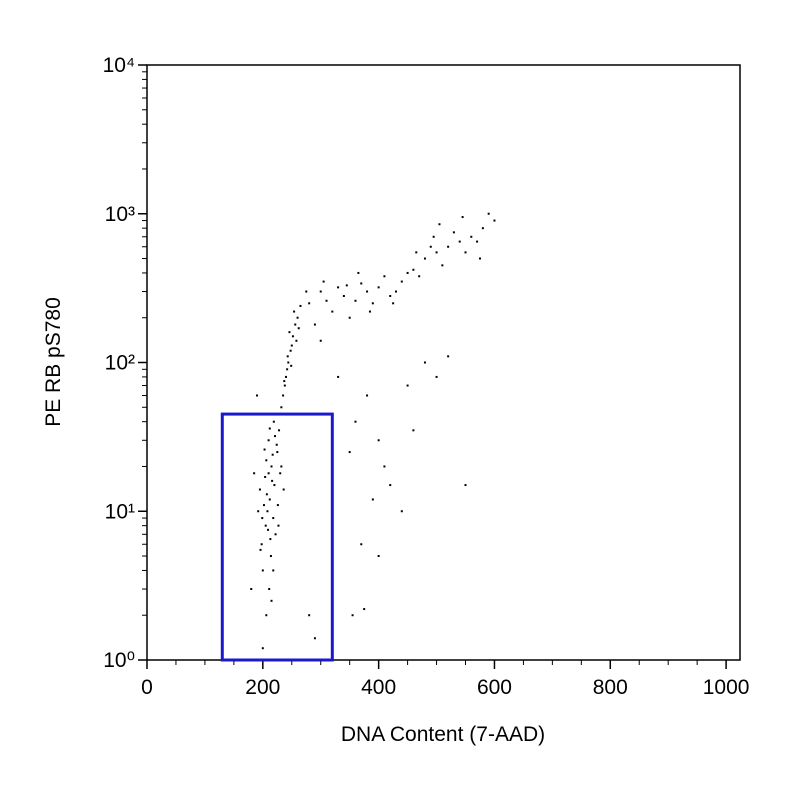  I want to click on y-axis-title: PE RB pS780, so click(53, 362).